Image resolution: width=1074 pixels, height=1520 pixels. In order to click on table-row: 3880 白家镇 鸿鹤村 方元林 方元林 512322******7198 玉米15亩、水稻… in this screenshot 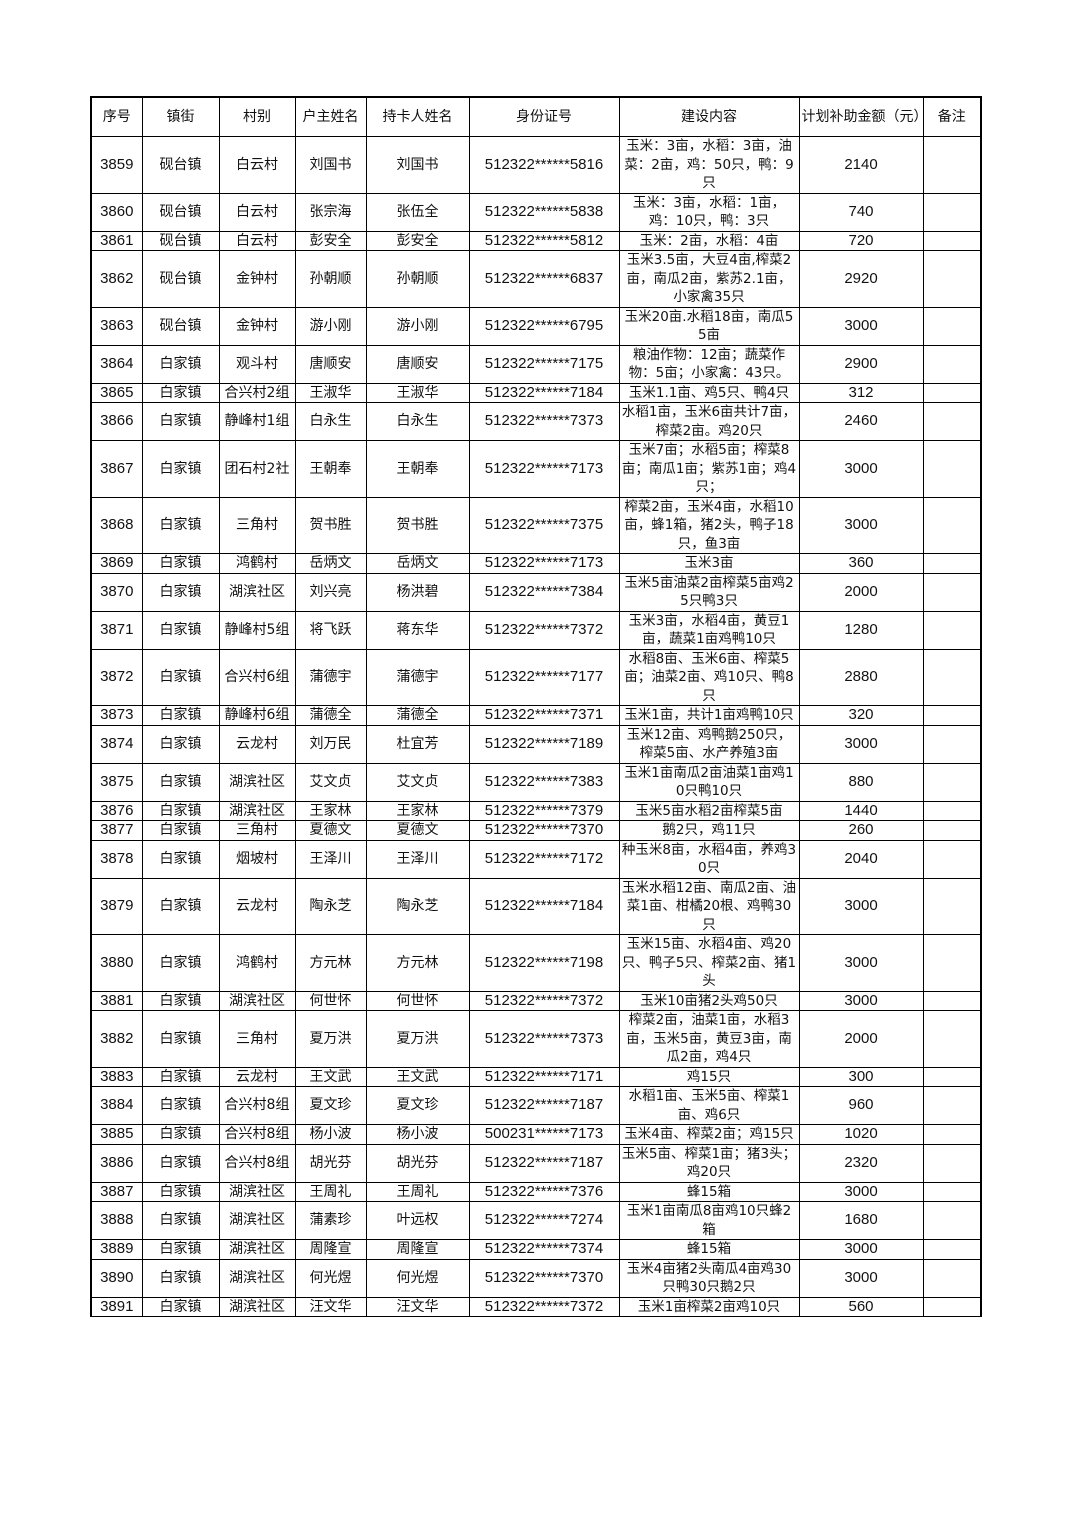, I will do `click(536, 963)`.